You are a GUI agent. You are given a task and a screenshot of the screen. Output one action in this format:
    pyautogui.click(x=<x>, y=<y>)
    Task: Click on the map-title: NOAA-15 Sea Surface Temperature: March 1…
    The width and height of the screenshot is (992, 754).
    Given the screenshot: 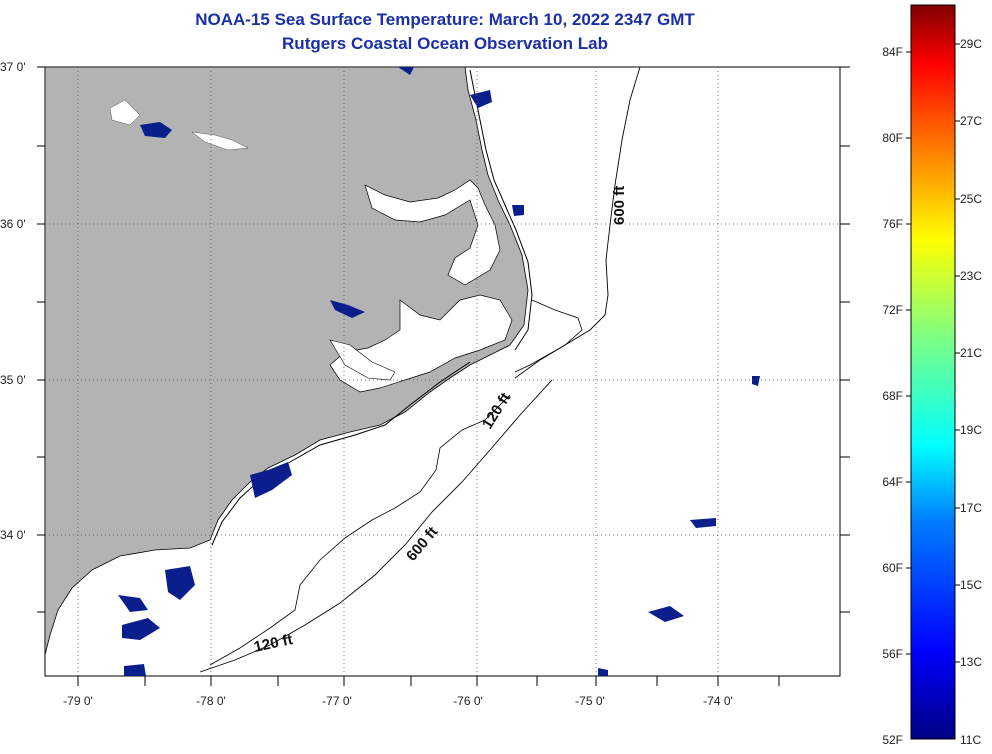 What is the action you would take?
    pyautogui.click(x=445, y=19)
    